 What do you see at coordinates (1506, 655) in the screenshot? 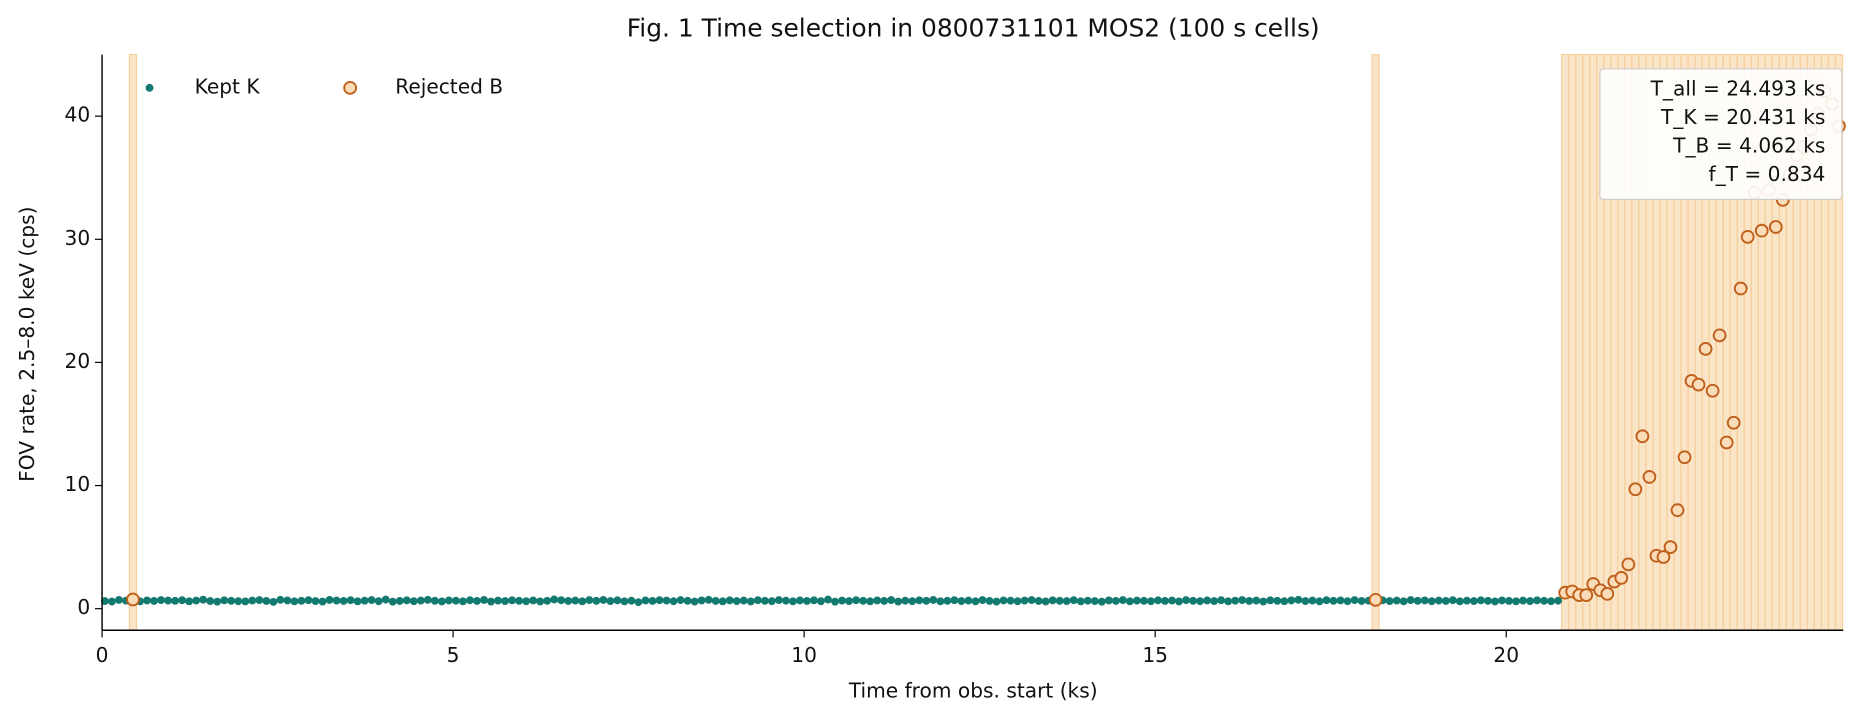
I see `x-tick-label: 20` at bounding box center [1506, 655].